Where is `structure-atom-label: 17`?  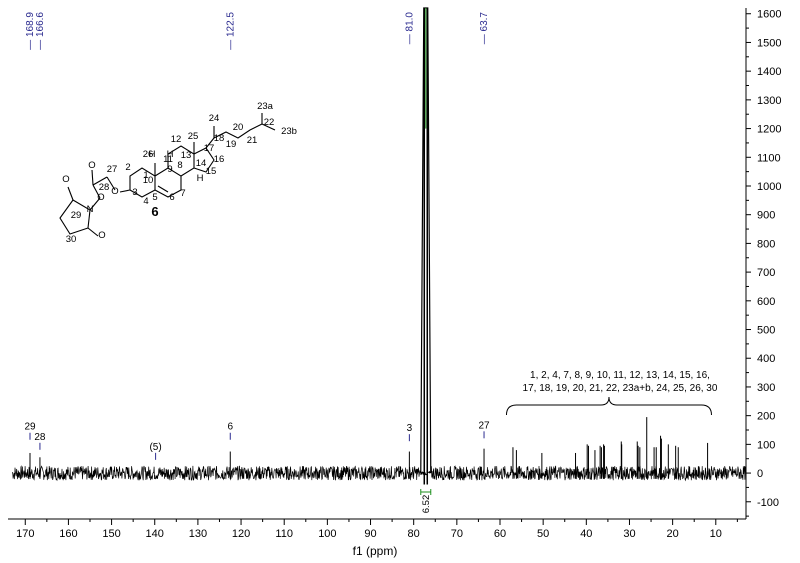
structure-atom-label: 17 is located at coordinates (209, 148).